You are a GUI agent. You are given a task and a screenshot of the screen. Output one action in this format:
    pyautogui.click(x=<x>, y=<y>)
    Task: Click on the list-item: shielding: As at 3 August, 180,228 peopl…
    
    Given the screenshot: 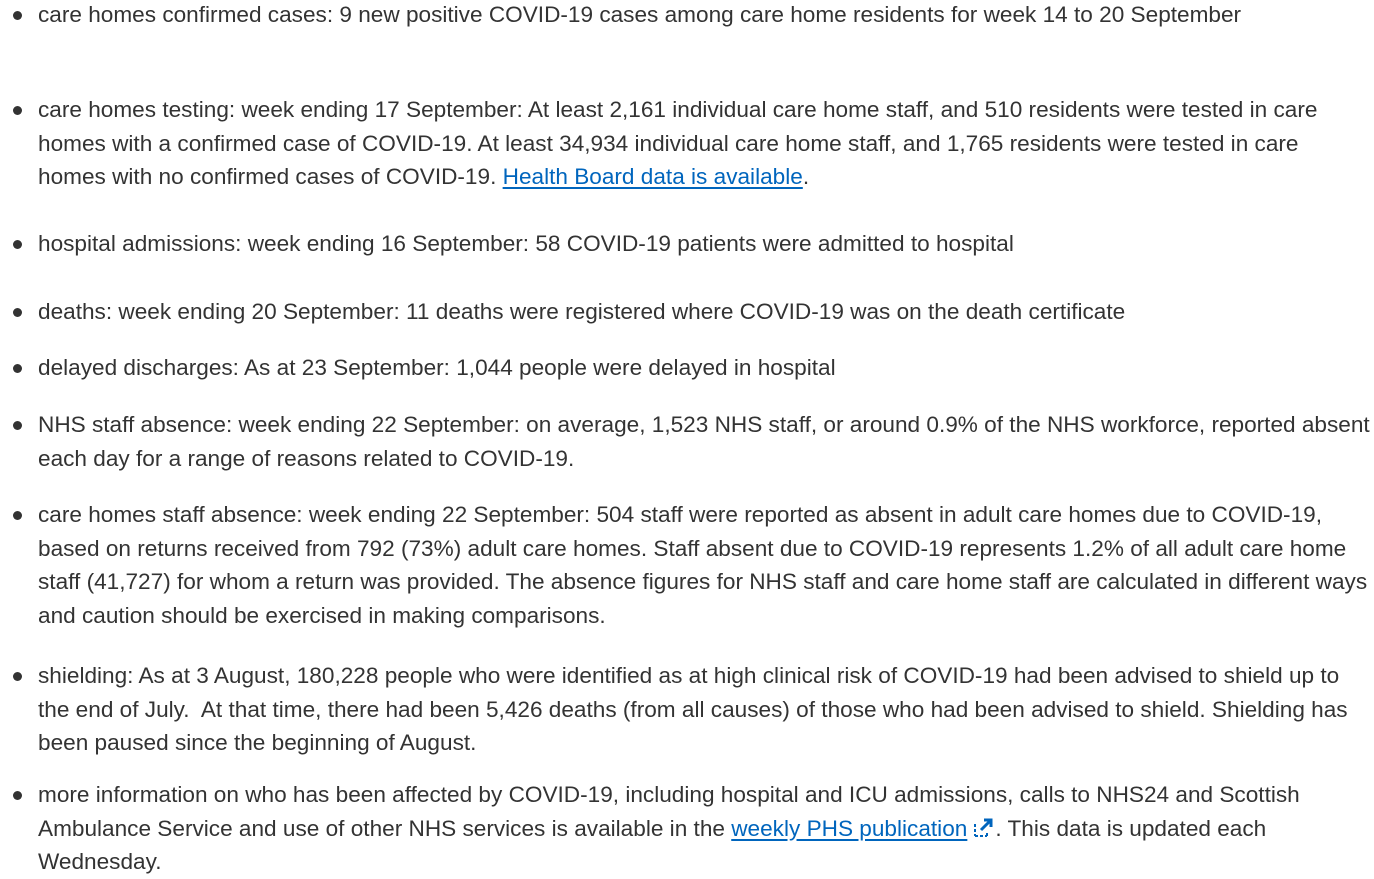 What is the action you would take?
    pyautogui.click(x=692, y=709)
    